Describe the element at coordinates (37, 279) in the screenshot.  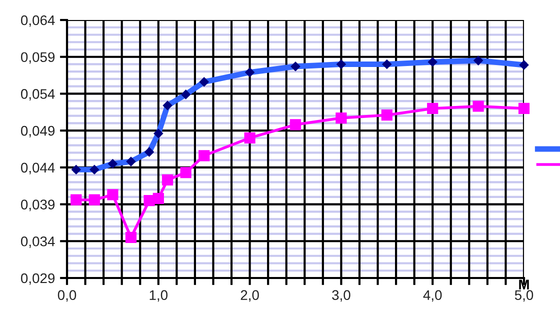
I see `y-tick-label: 0,029` at that location.